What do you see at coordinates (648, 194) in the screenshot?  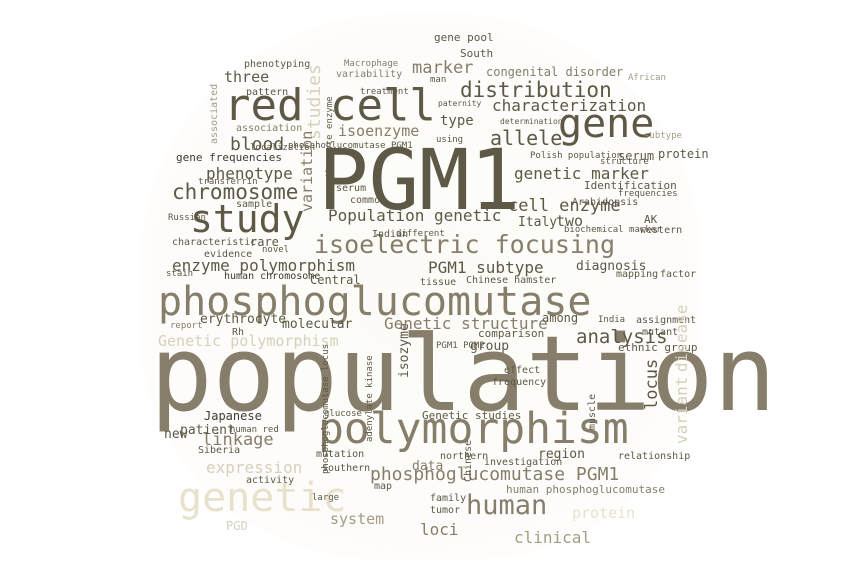 I see `cloud-word: frequencies` at bounding box center [648, 194].